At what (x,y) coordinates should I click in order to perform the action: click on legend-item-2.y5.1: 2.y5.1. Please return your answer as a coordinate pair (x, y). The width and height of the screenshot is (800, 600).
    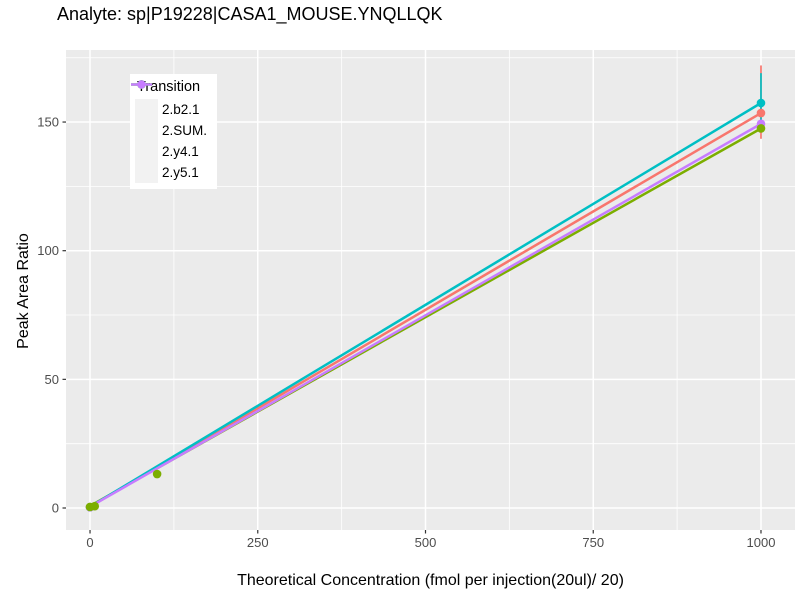
    Looking at the image, I should click on (169, 131).